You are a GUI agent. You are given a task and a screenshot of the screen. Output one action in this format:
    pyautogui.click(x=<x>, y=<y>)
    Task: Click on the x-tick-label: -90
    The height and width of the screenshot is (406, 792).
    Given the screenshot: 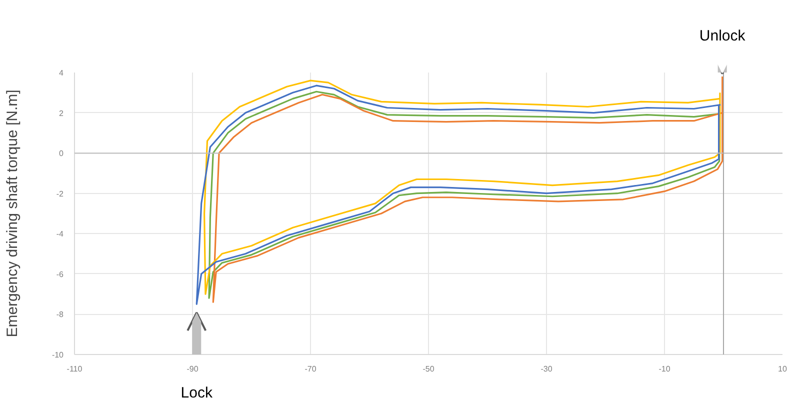 What is the action you would take?
    pyautogui.click(x=192, y=369)
    